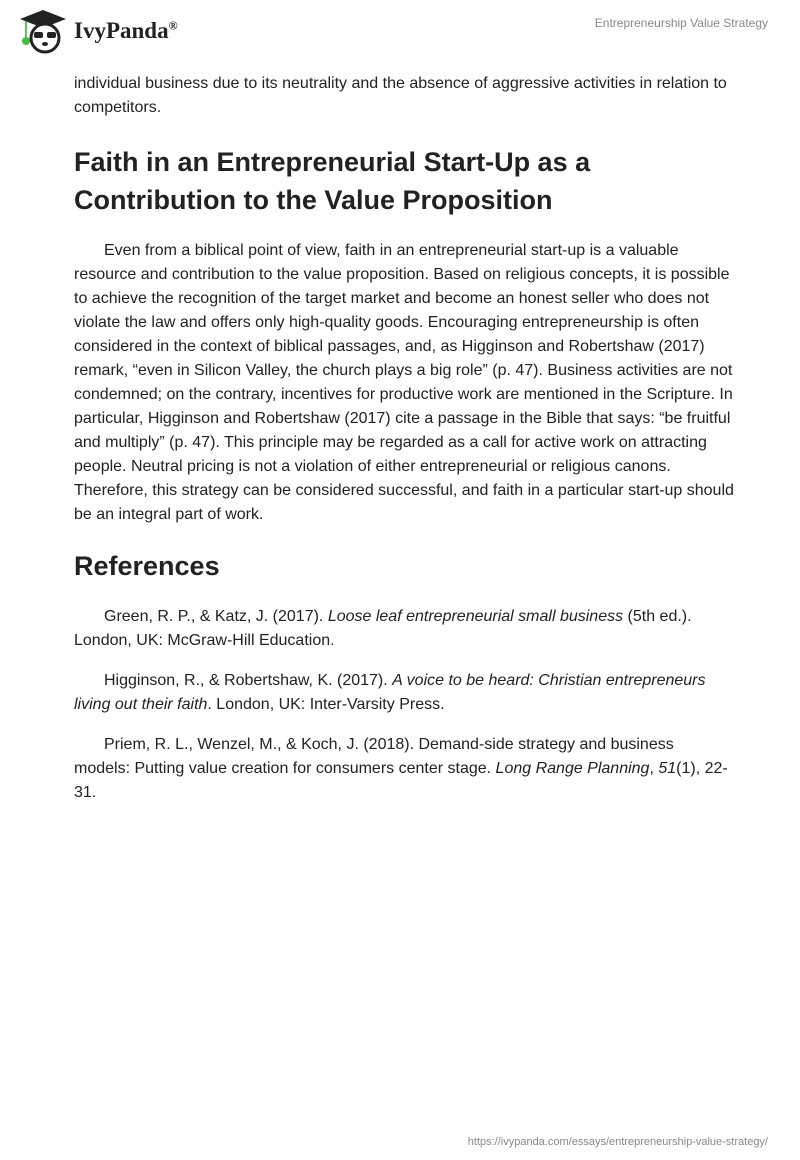 This screenshot has width=800, height=1160. What do you see at coordinates (126, 30) in the screenshot?
I see `logo-text: IvyPanda®` at bounding box center [126, 30].